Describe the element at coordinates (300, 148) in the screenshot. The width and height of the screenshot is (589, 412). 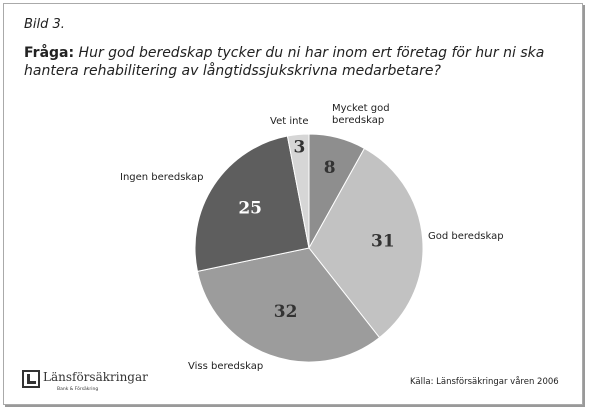
I see `value-label: 3` at that location.